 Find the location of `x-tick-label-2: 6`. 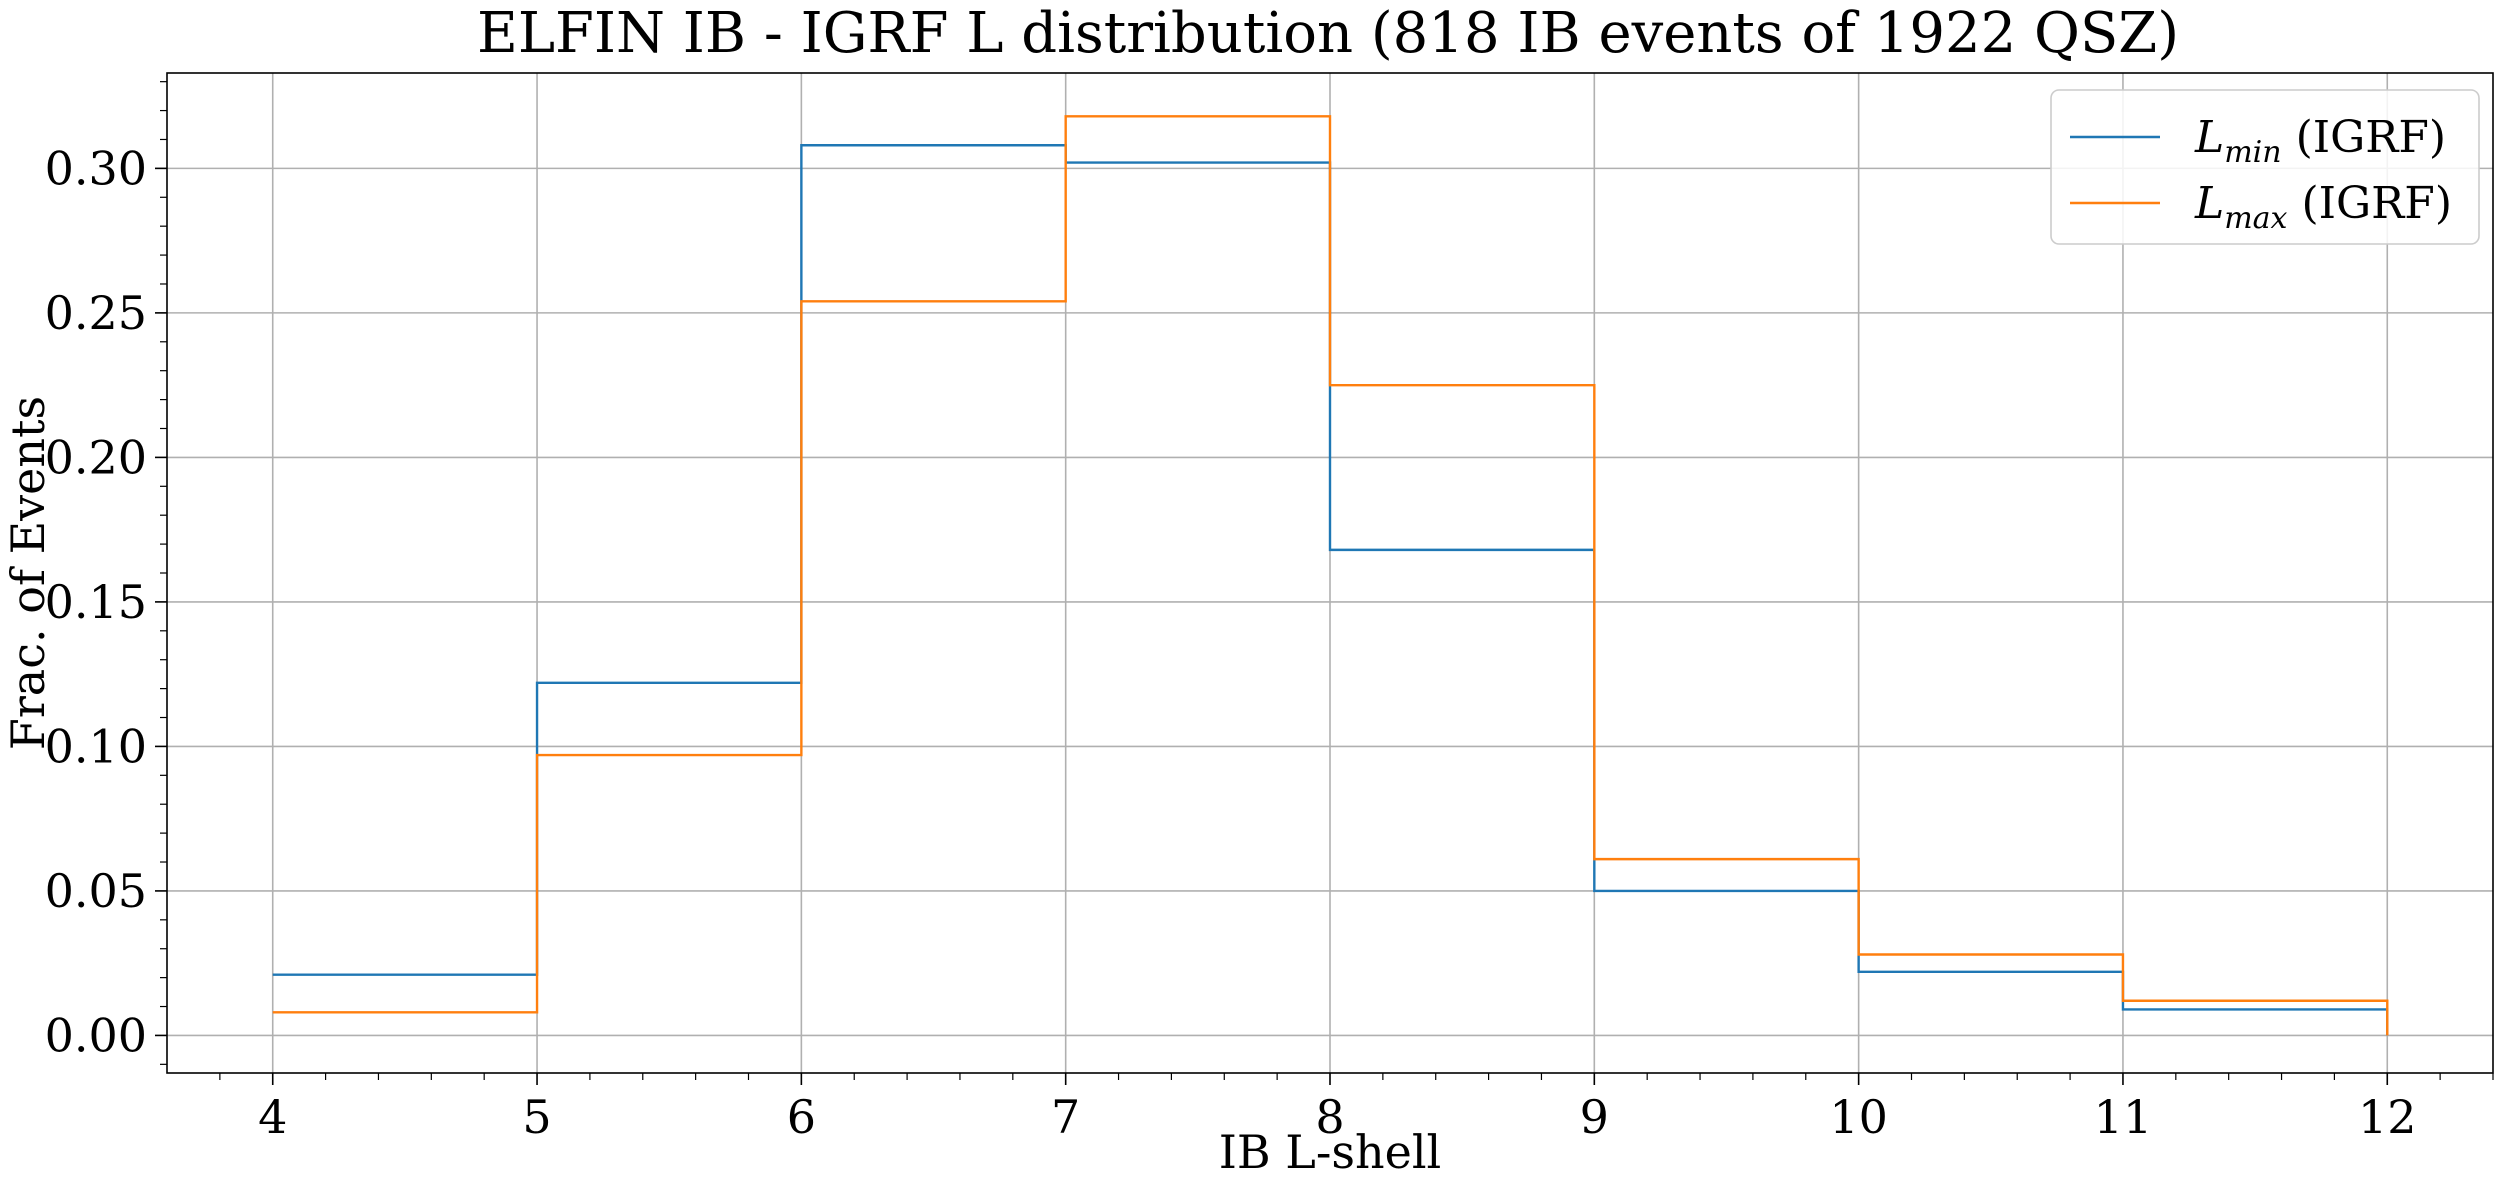

x-tick-label-2: 6 is located at coordinates (801, 1117).